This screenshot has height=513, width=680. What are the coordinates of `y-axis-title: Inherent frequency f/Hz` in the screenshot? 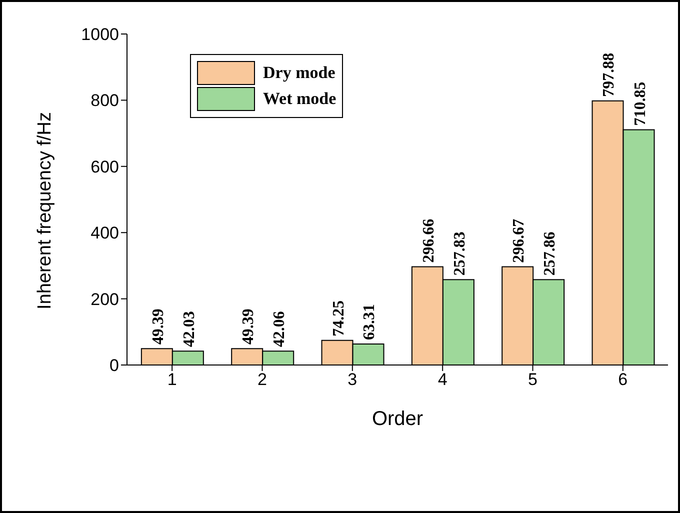 It's located at (45, 211).